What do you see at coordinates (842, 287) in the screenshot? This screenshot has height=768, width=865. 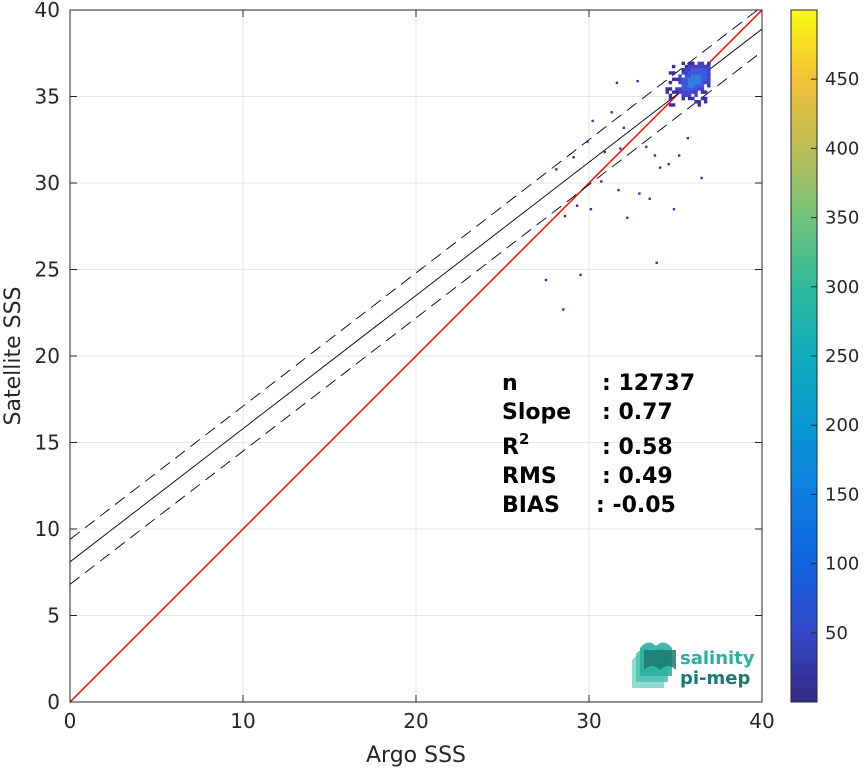 I see `colorbar-tick-label: 300` at bounding box center [842, 287].